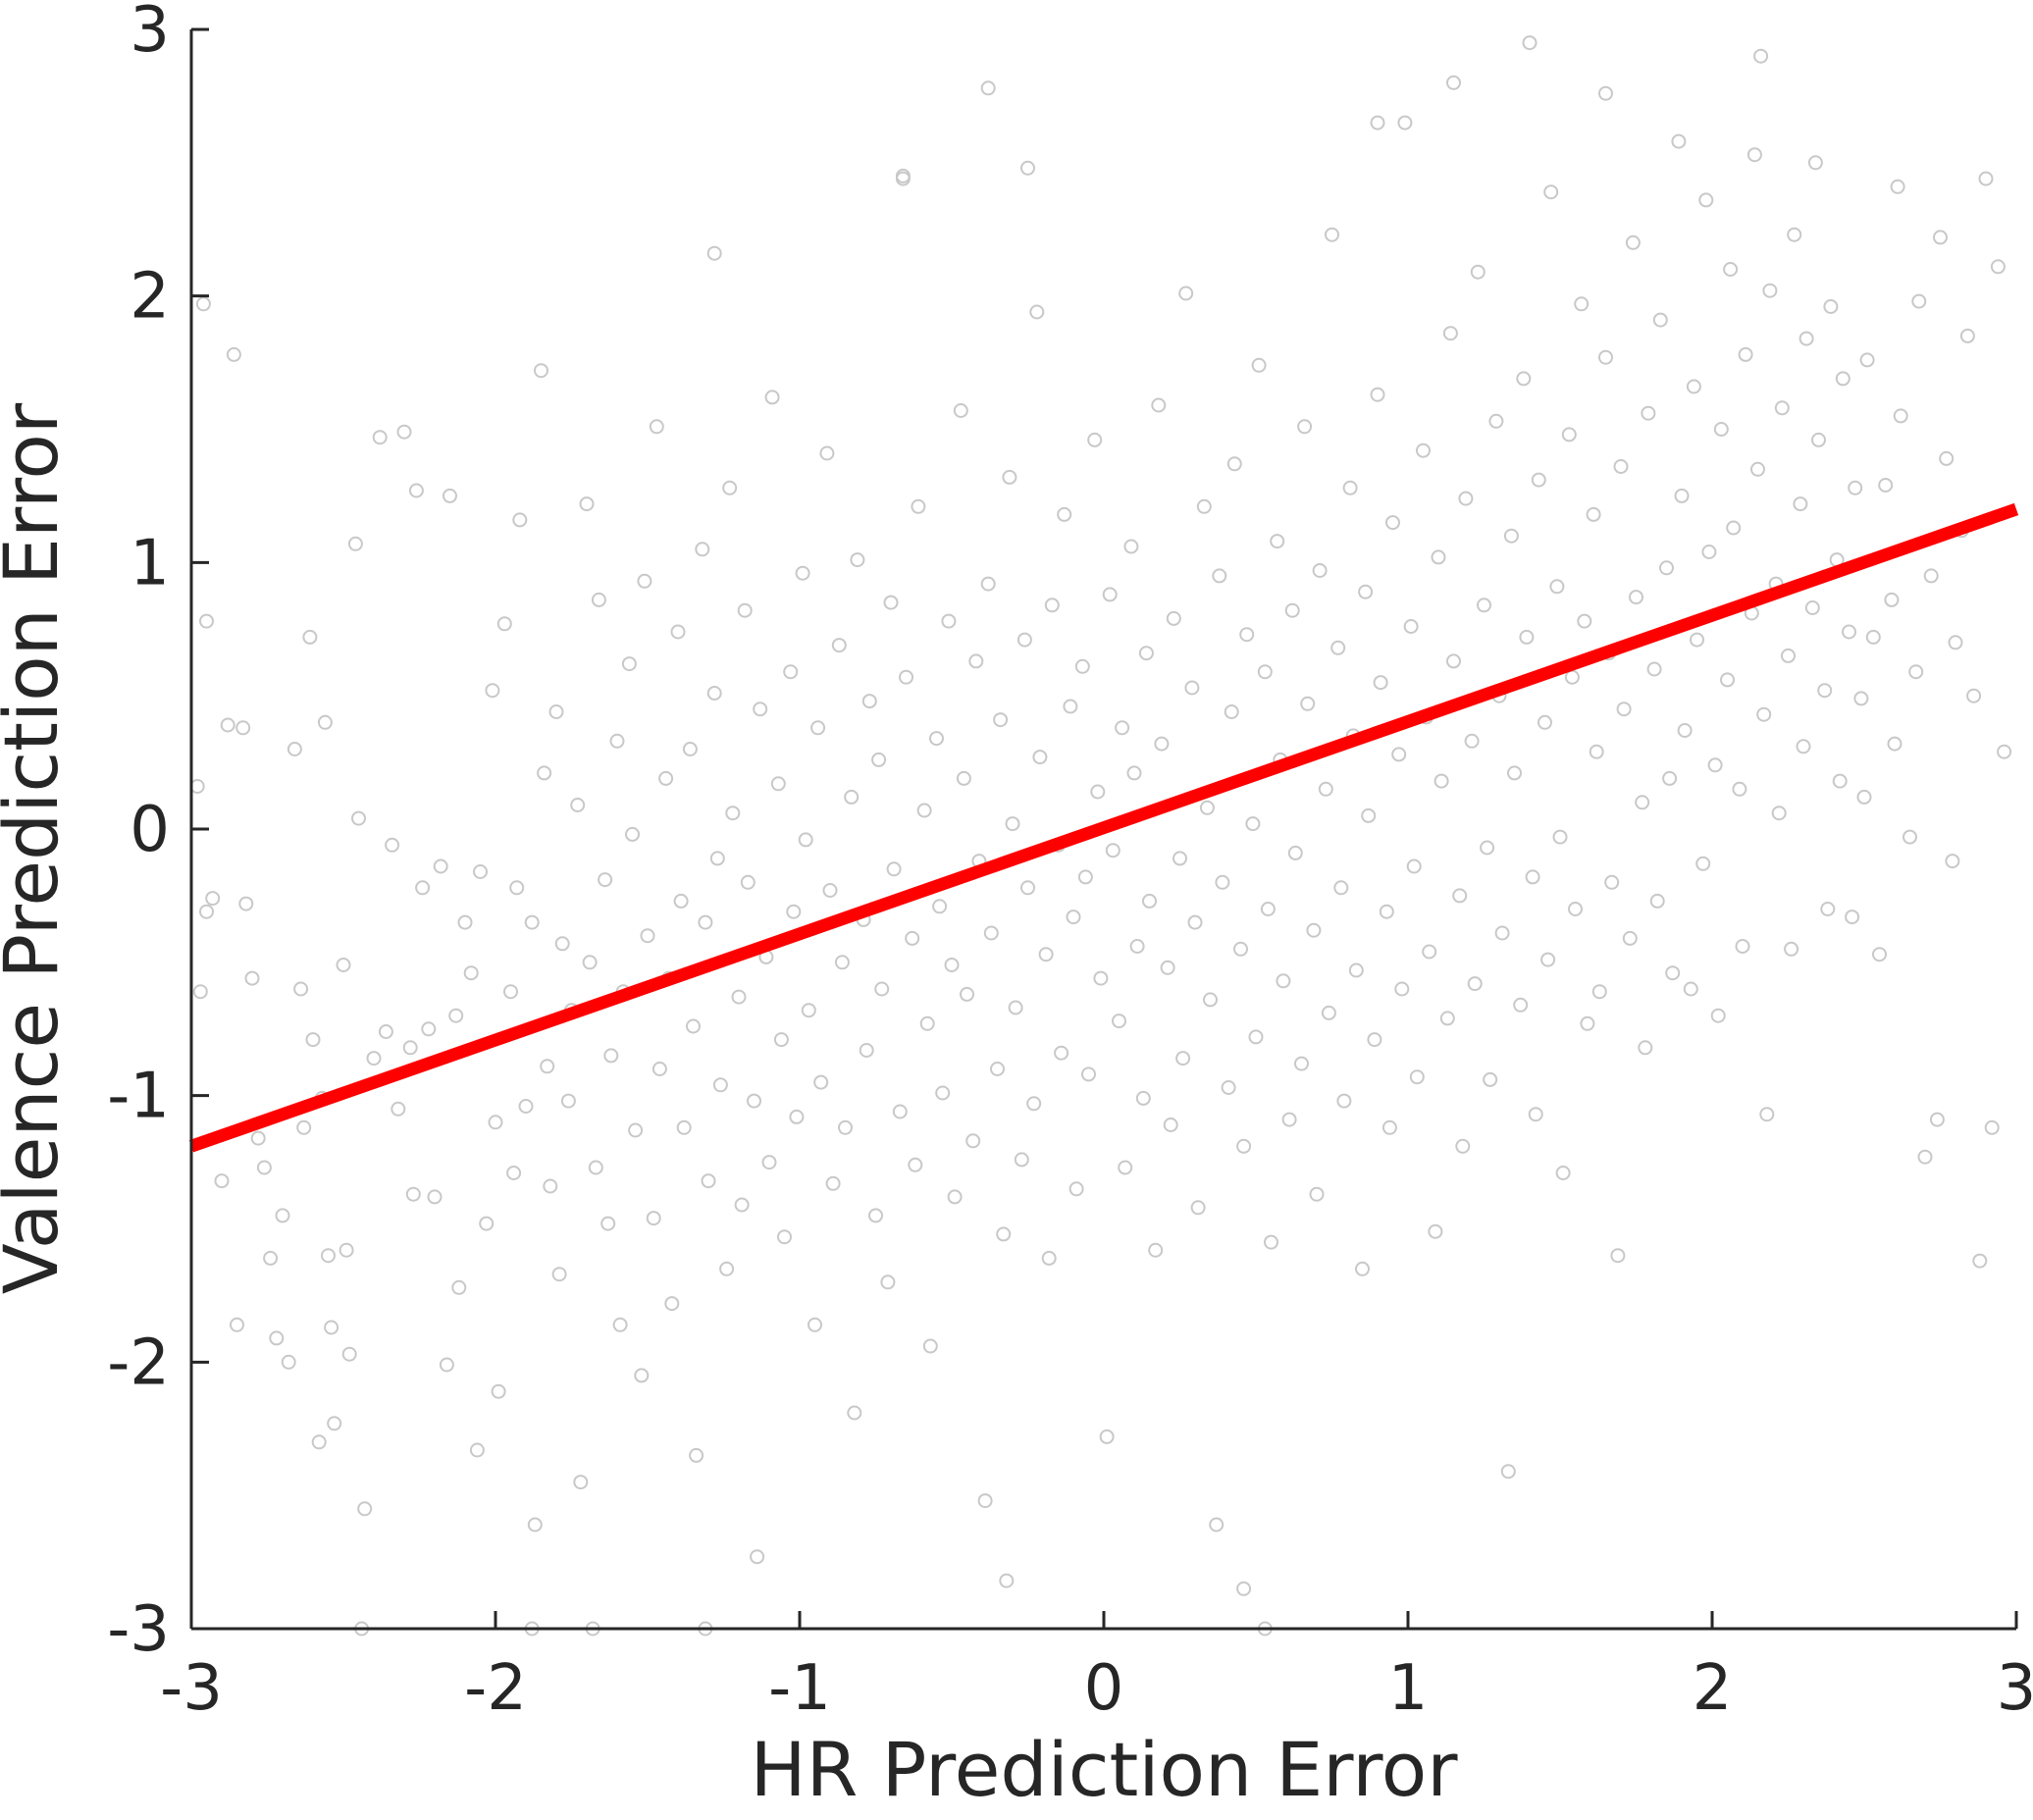  What do you see at coordinates (1408, 1688) in the screenshot?
I see `x-tick-label: 1` at bounding box center [1408, 1688].